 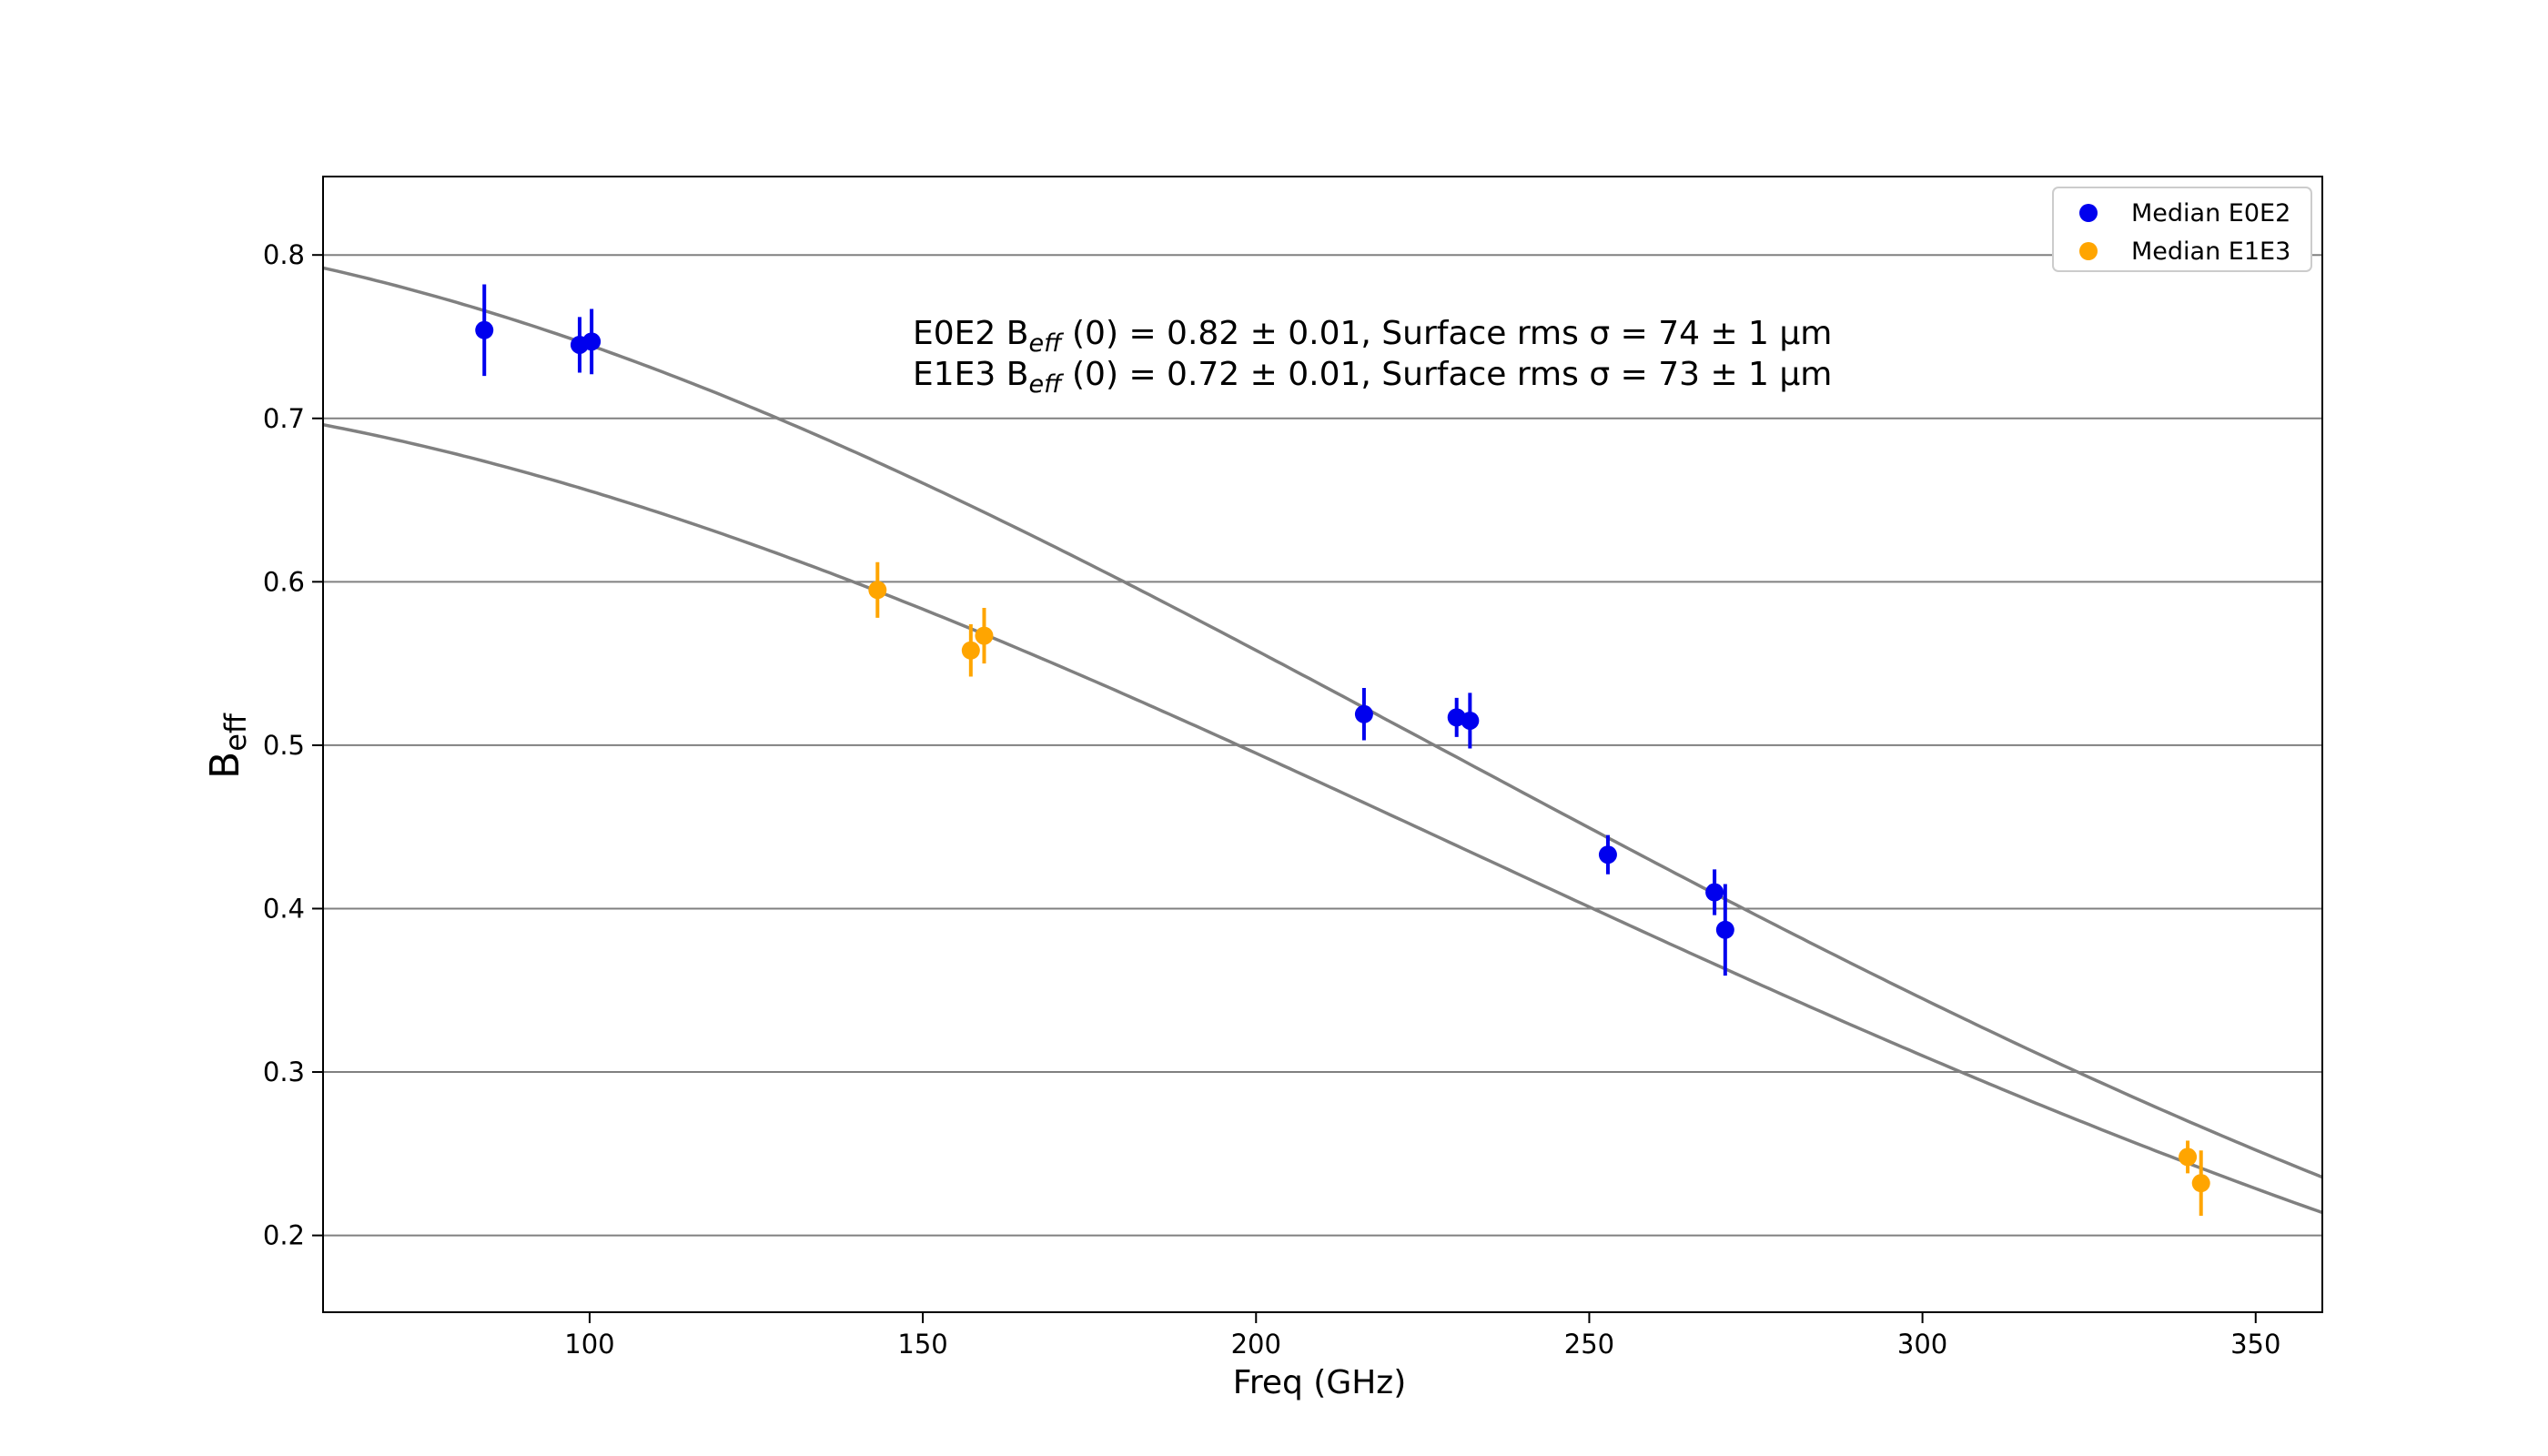 What do you see at coordinates (284, 255) in the screenshot?
I see `y-tick-label: 0.8` at bounding box center [284, 255].